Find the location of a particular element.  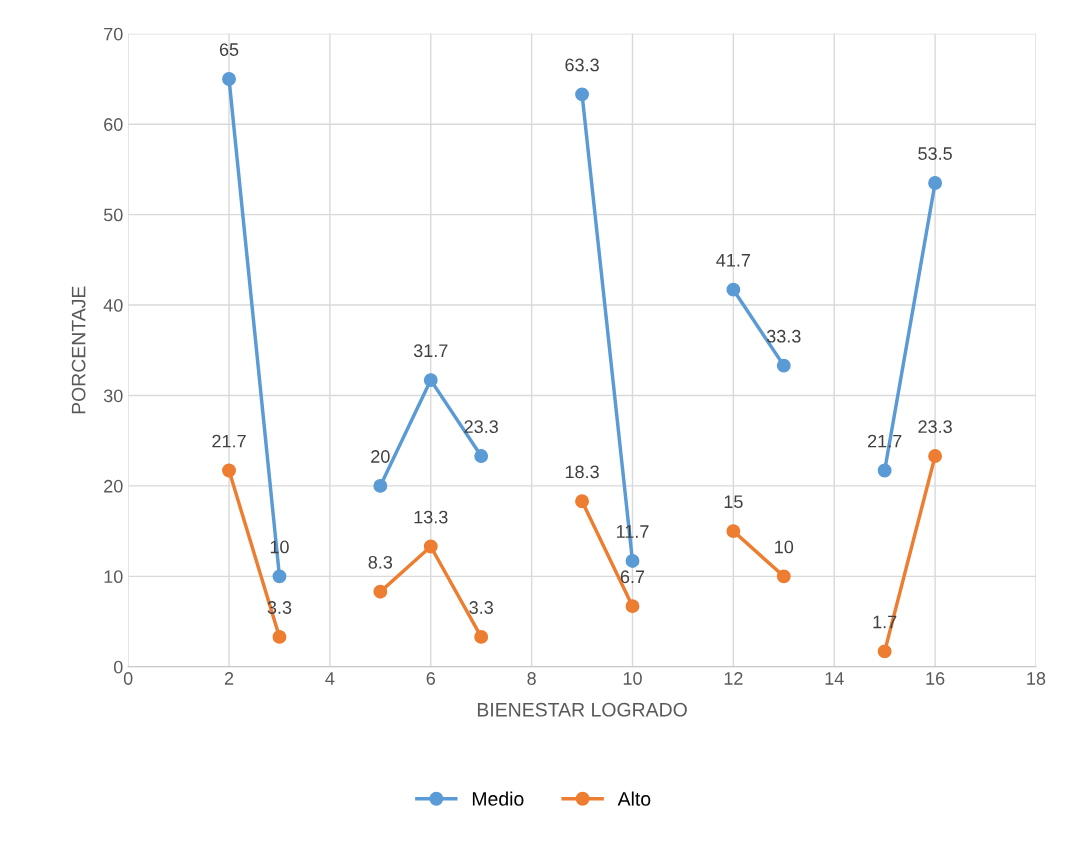

data-label: 13.3 is located at coordinates (431, 517).